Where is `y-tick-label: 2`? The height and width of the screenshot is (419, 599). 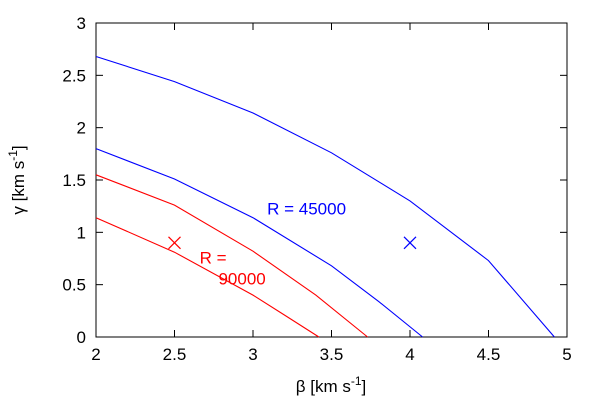 y-tick-label: 2 is located at coordinates (81, 128).